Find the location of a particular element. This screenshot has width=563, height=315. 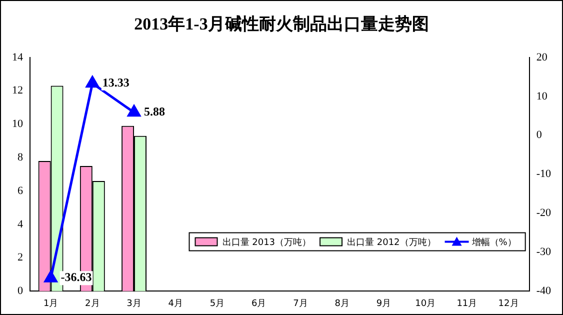

x-tick-label: 11月 is located at coordinates (467, 303).